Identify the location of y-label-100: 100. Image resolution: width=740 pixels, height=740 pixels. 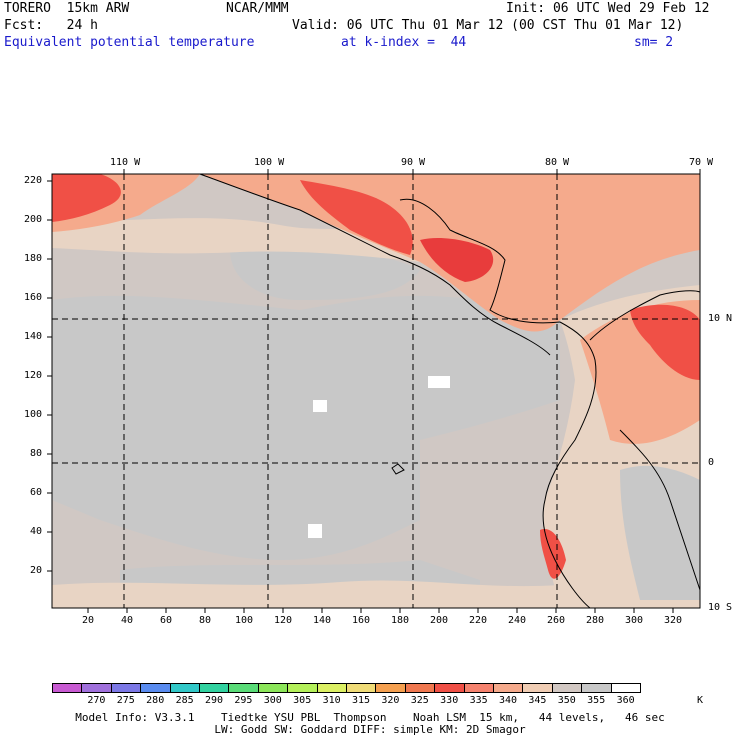
(33, 414).